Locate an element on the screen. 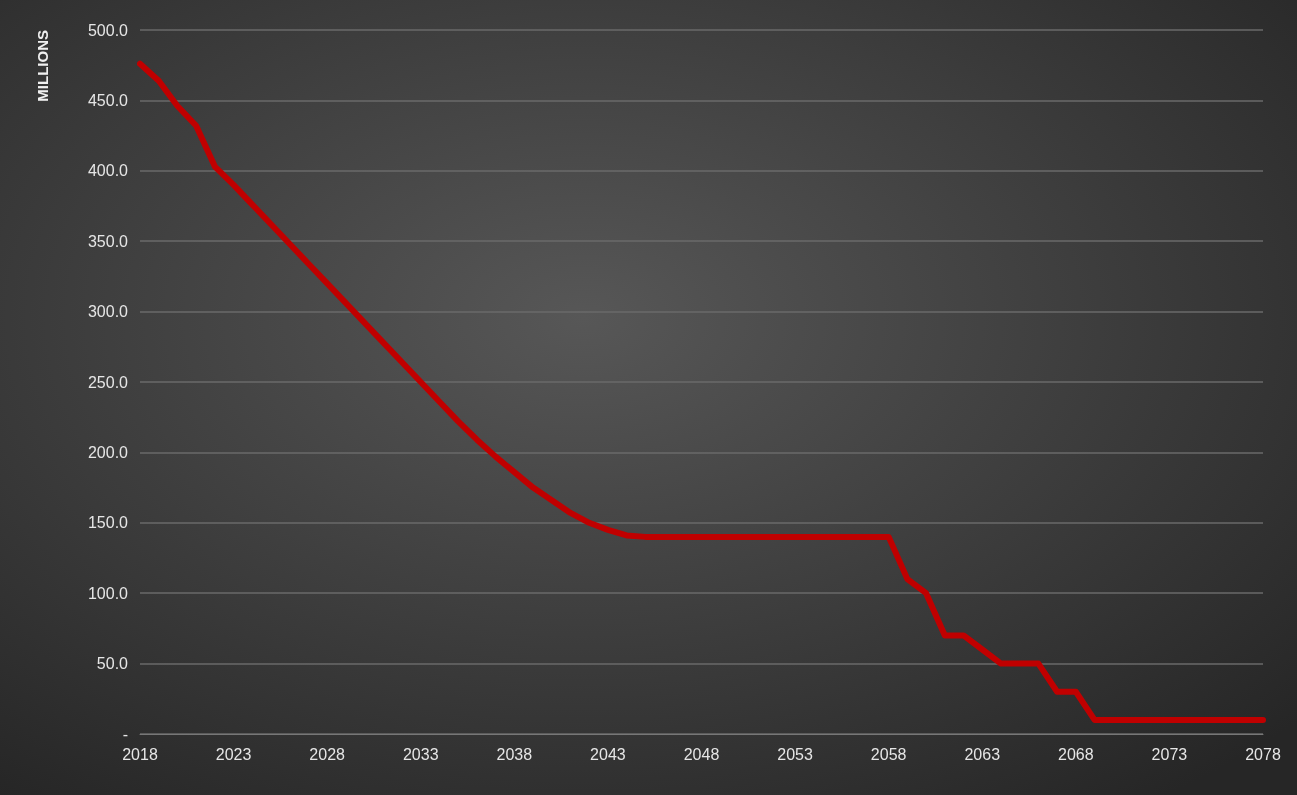 Image resolution: width=1297 pixels, height=795 pixels. x-tick-label: 2043 is located at coordinates (608, 754).